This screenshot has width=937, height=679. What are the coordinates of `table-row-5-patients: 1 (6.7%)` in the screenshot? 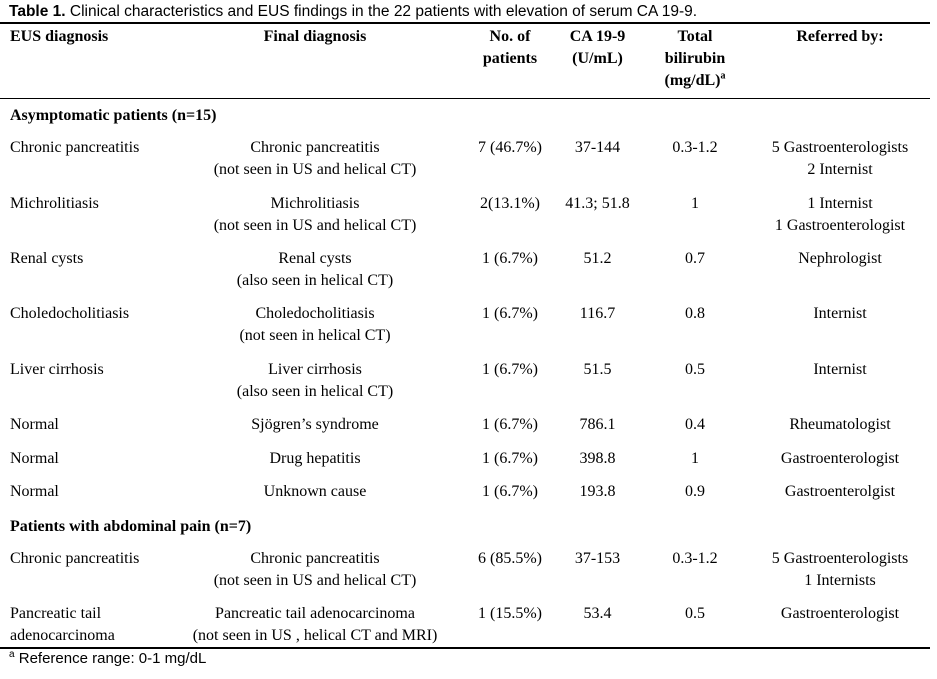 It's located at (510, 369).